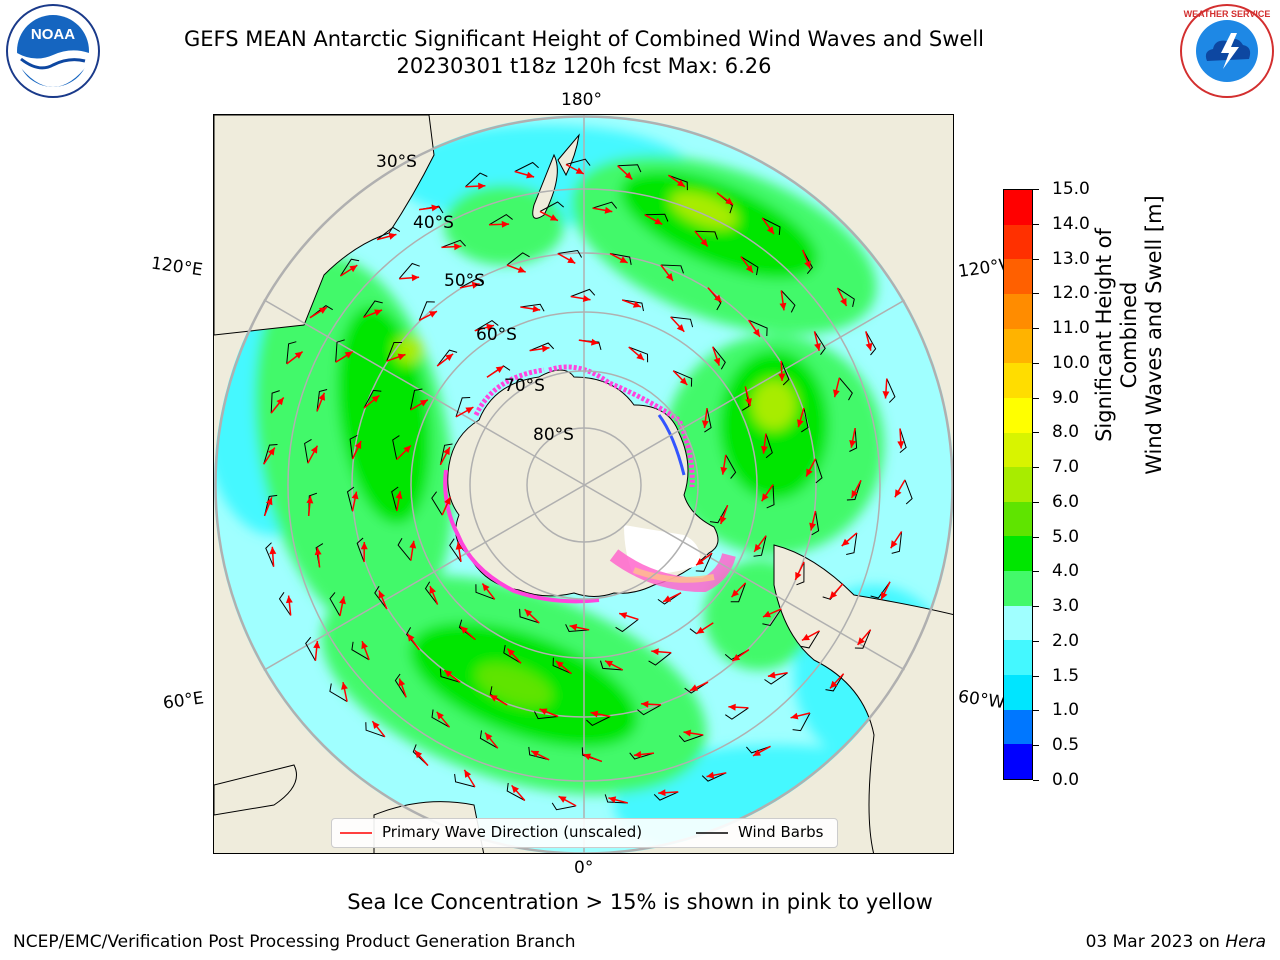  I want to click on lon-label-left-upper: 120°E, so click(176, 267).